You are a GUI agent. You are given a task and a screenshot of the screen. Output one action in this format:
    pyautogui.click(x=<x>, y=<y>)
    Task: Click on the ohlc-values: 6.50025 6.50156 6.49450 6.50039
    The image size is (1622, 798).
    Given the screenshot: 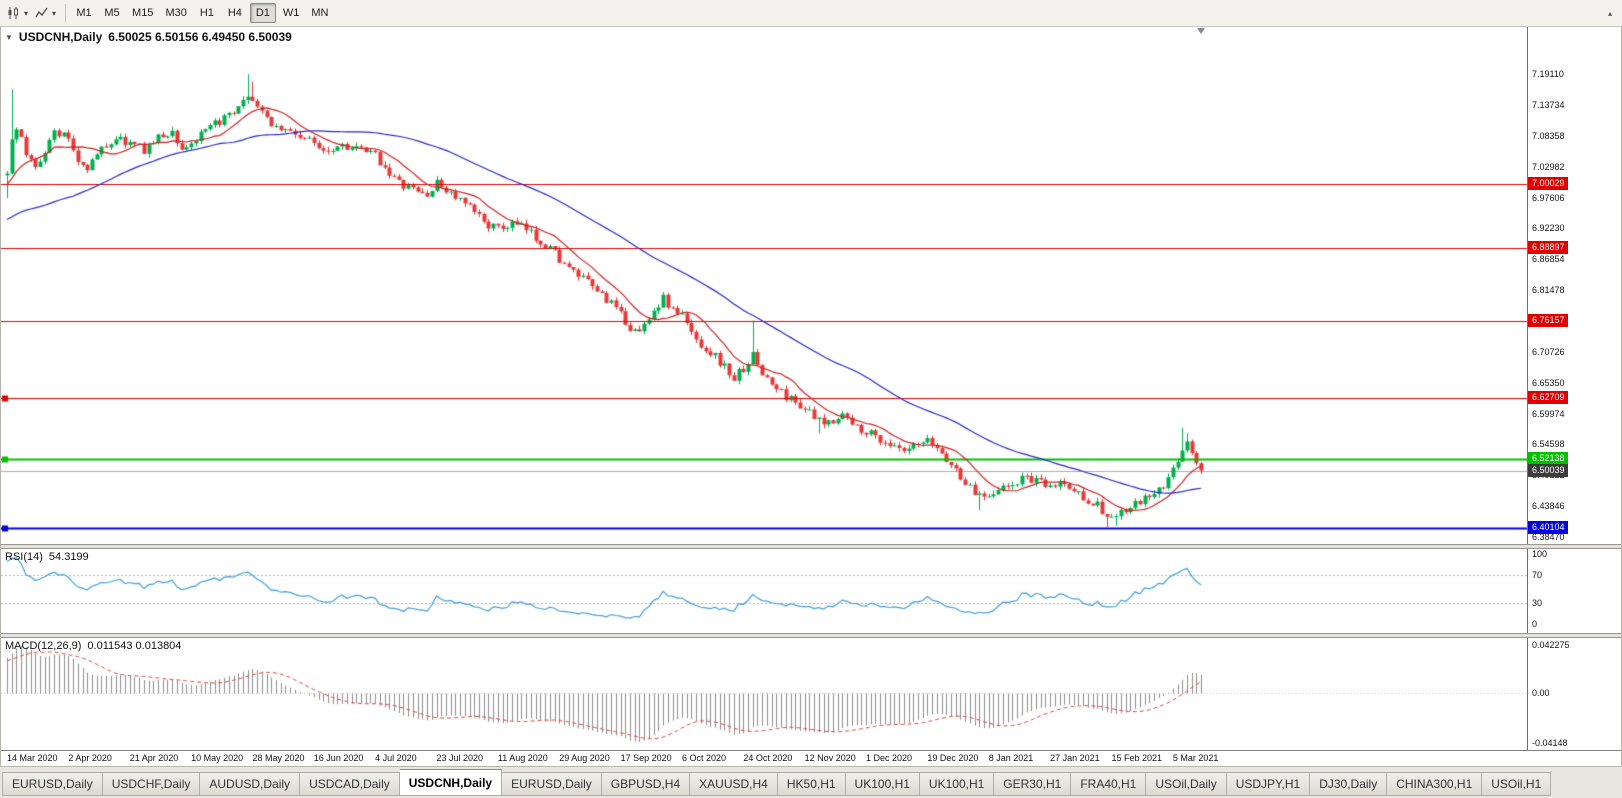 What is the action you would take?
    pyautogui.click(x=200, y=37)
    